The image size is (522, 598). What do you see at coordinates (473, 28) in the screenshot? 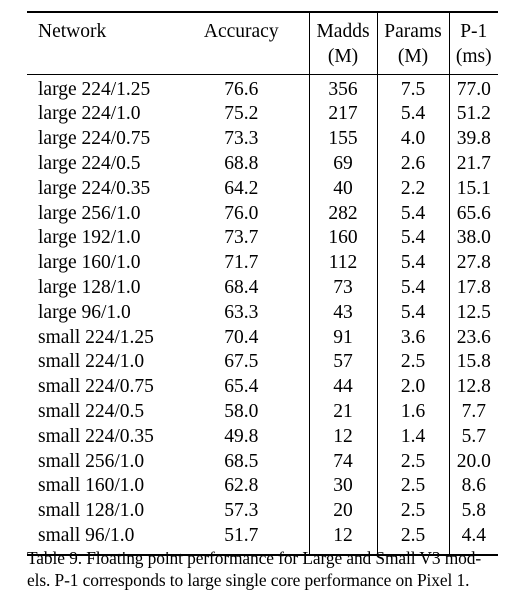
I see `header-p1: P-1` at bounding box center [473, 28].